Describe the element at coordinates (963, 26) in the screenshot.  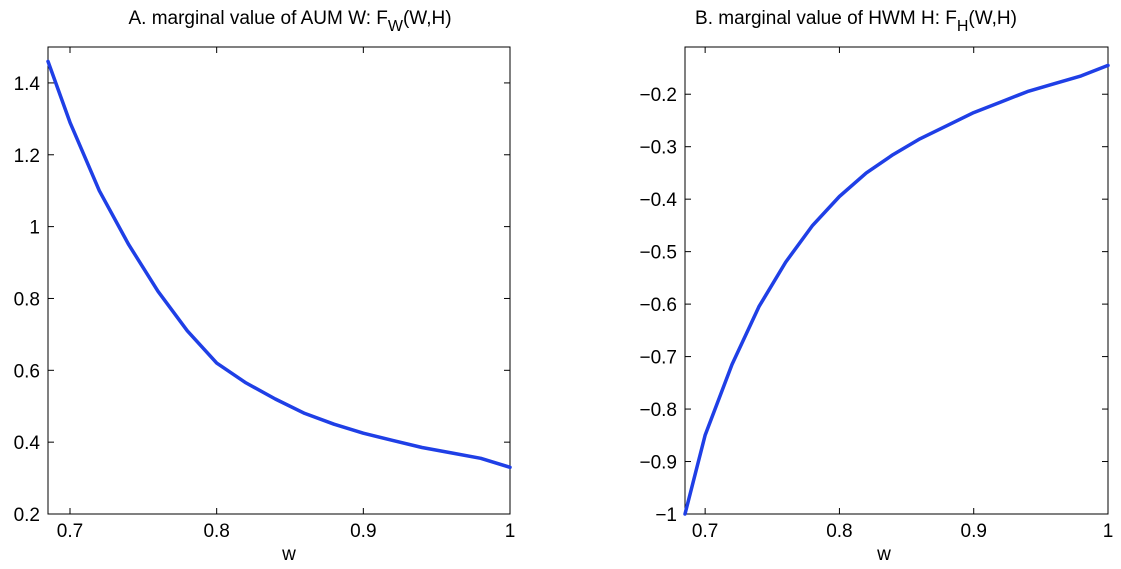
I see `panel-b-title-sub: H` at that location.